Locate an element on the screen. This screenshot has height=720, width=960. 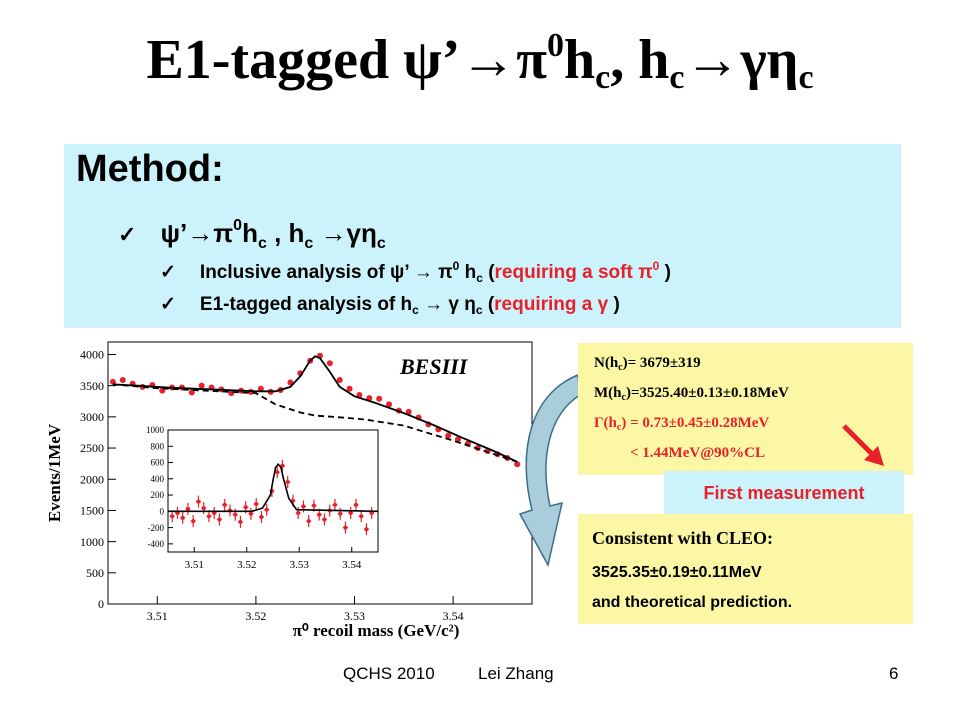
main-y-tick-label: 3000 is located at coordinates (92, 417).